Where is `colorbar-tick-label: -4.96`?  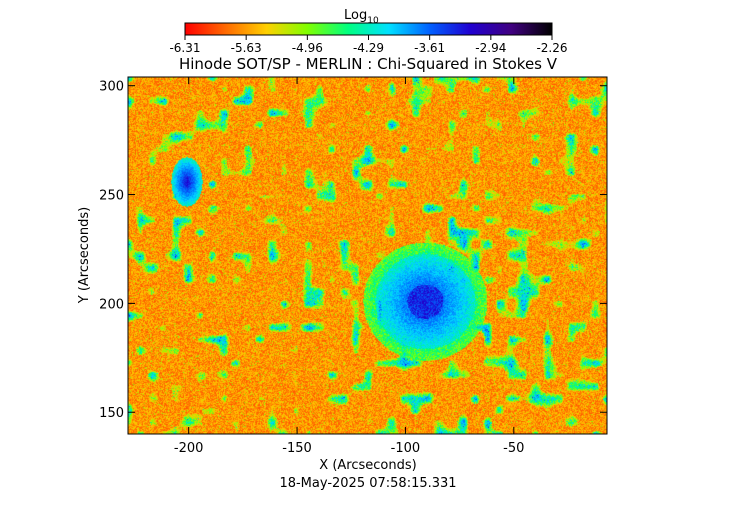
colorbar-tick-label: -4.96 is located at coordinates (307, 48).